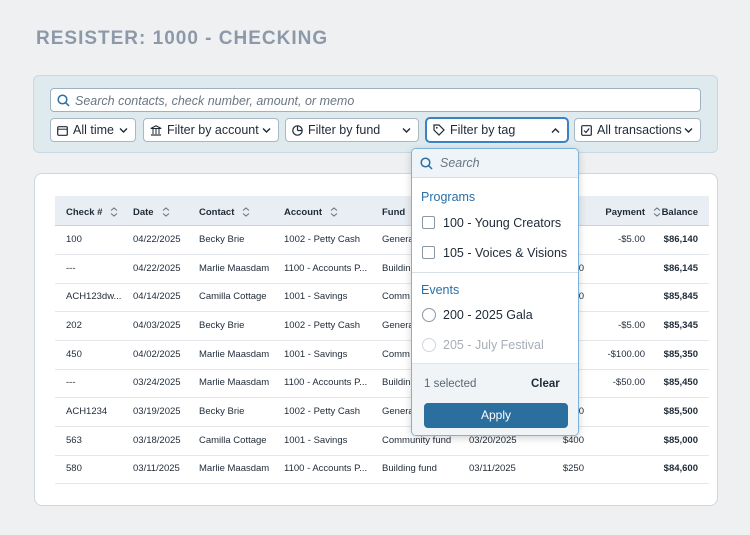  Describe the element at coordinates (311, 212) in the screenshot. I see `column-header: Account` at that location.